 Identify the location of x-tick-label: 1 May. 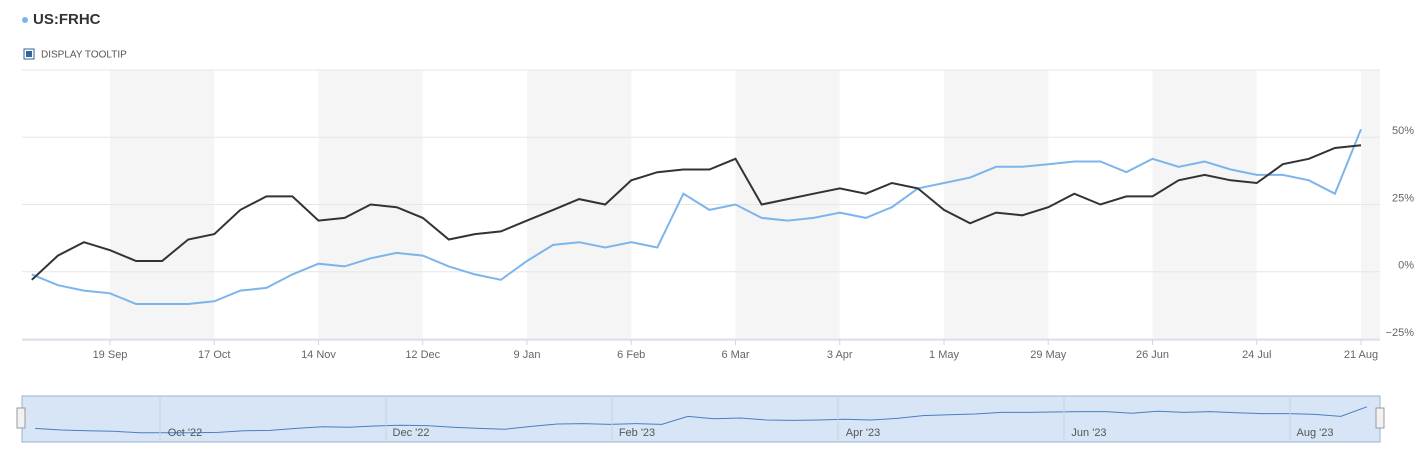
(944, 355).